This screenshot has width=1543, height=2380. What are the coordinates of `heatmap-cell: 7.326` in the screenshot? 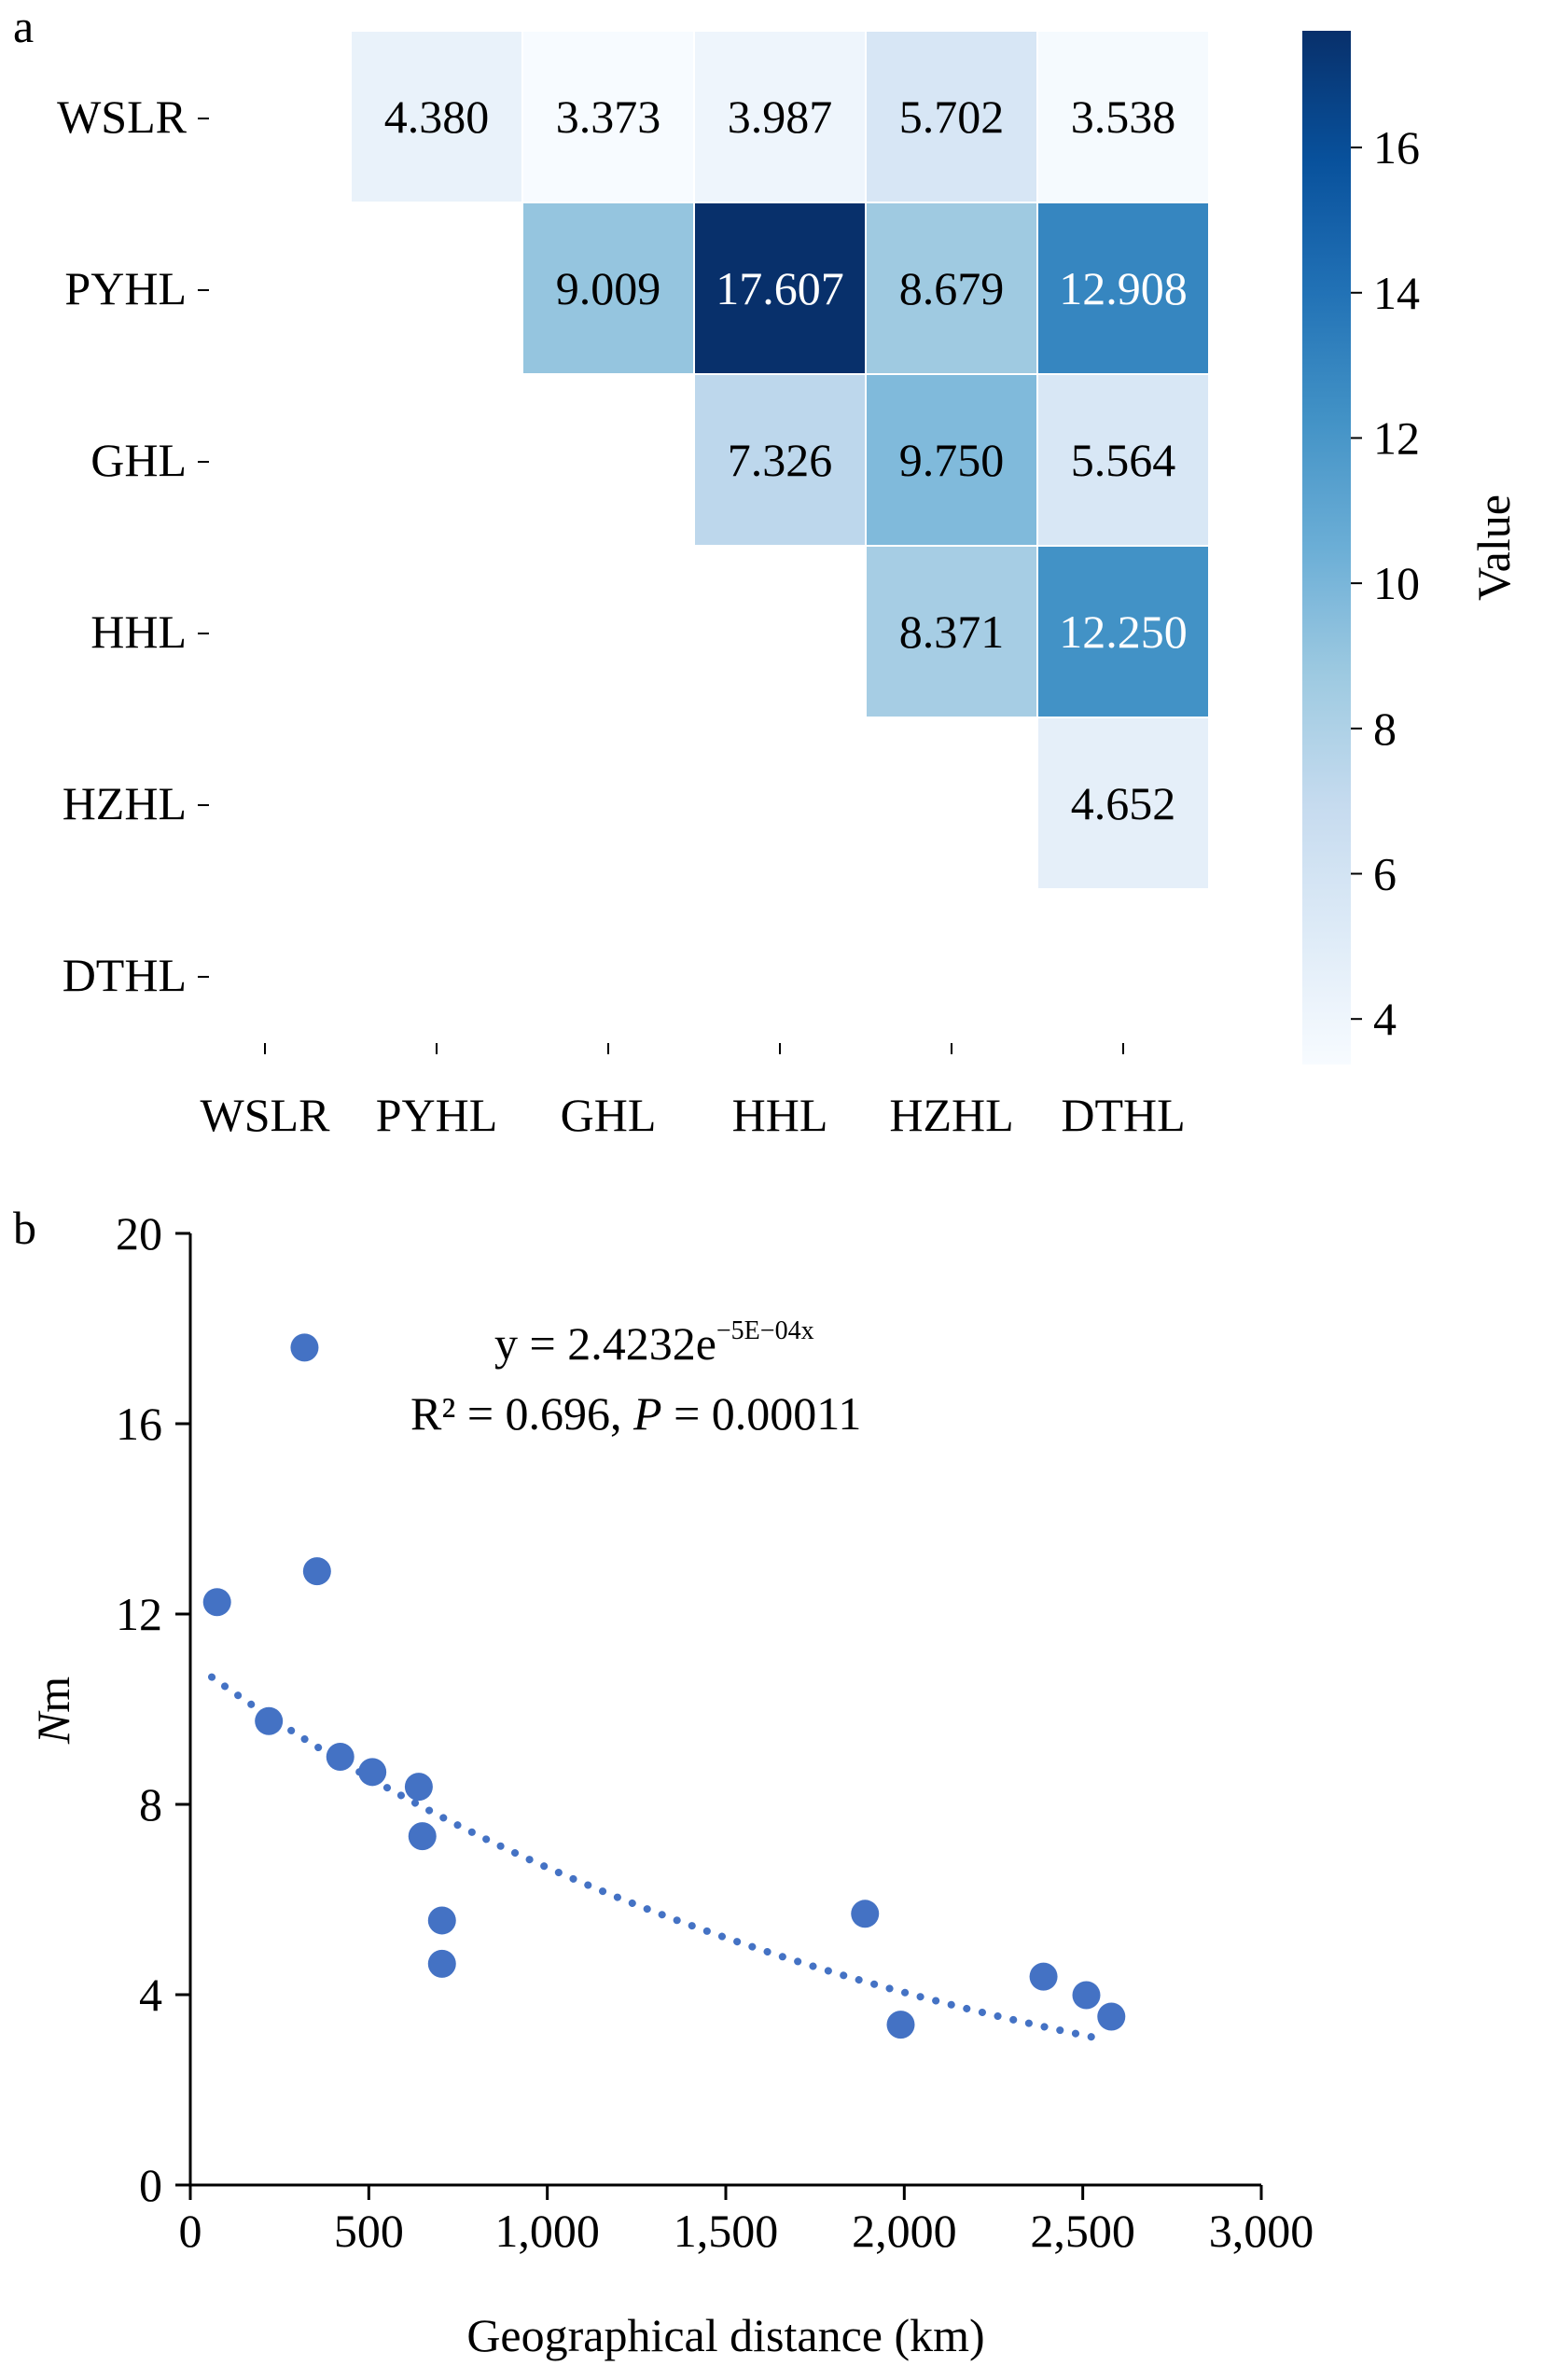 It's located at (780, 460).